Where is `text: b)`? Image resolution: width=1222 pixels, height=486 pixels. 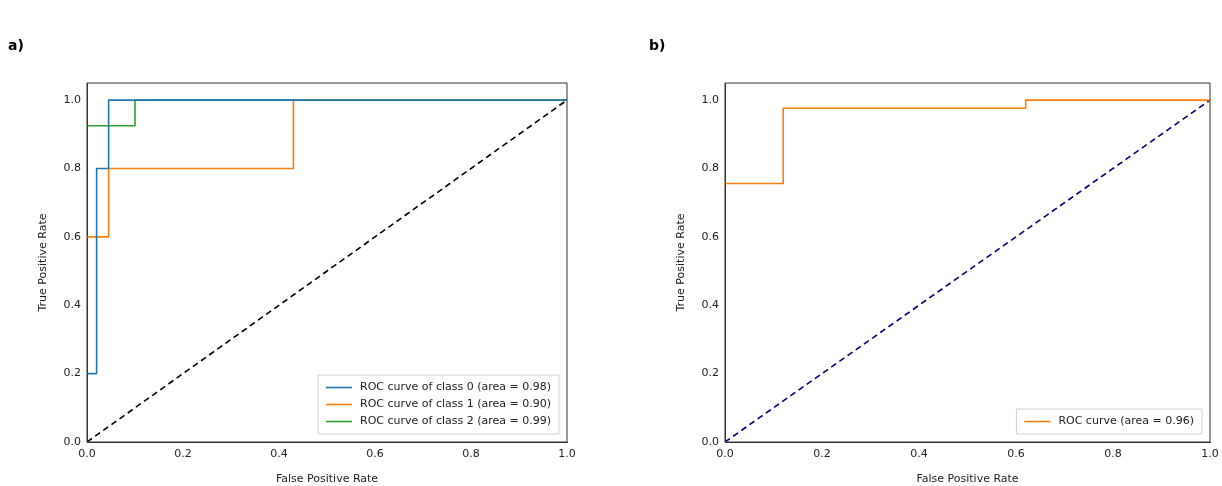
text: b) is located at coordinates (657, 45).